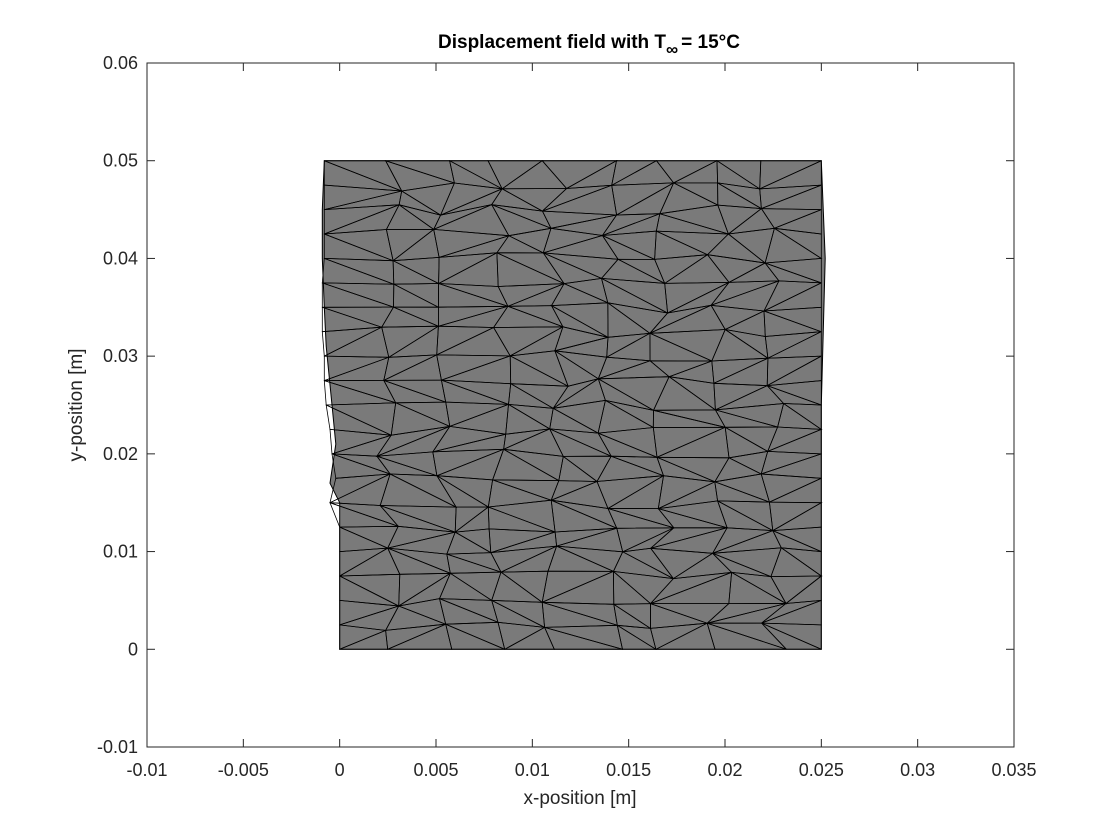 This screenshot has width=1120, height=840. What do you see at coordinates (120, 63) in the screenshot?
I see `y-tick-label: 0.06` at bounding box center [120, 63].